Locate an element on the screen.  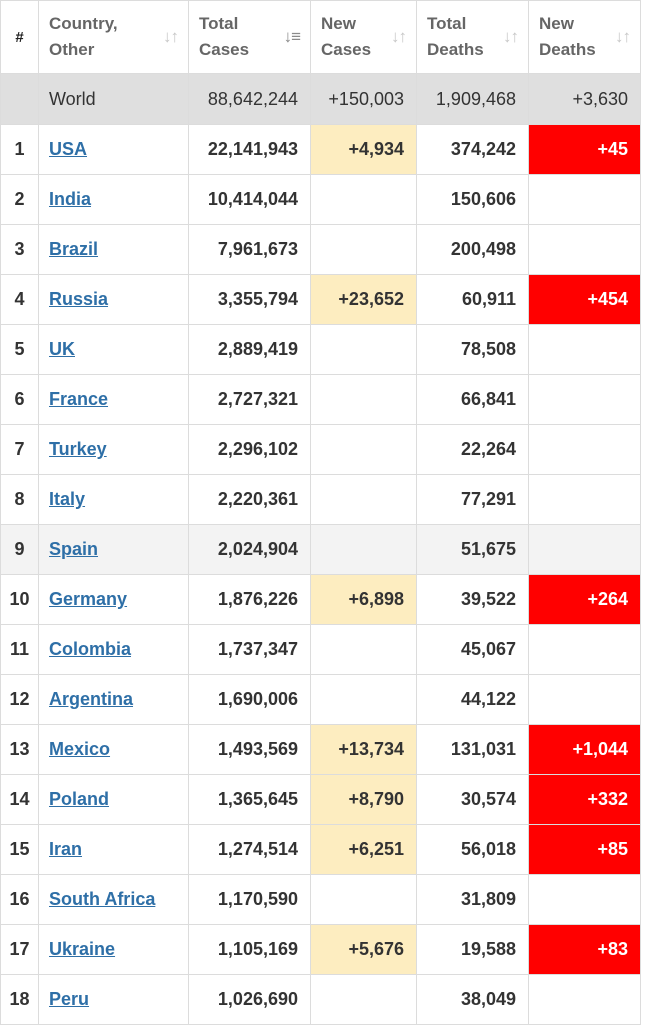
row-index-cell: 12 is located at coordinates (19, 699).